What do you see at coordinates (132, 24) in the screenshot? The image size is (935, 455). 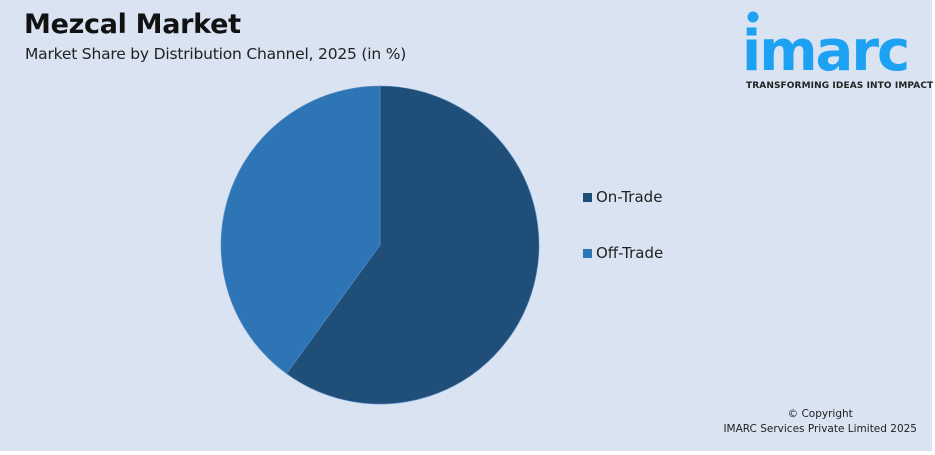 I see `chart-title: Mezcal Market` at bounding box center [132, 24].